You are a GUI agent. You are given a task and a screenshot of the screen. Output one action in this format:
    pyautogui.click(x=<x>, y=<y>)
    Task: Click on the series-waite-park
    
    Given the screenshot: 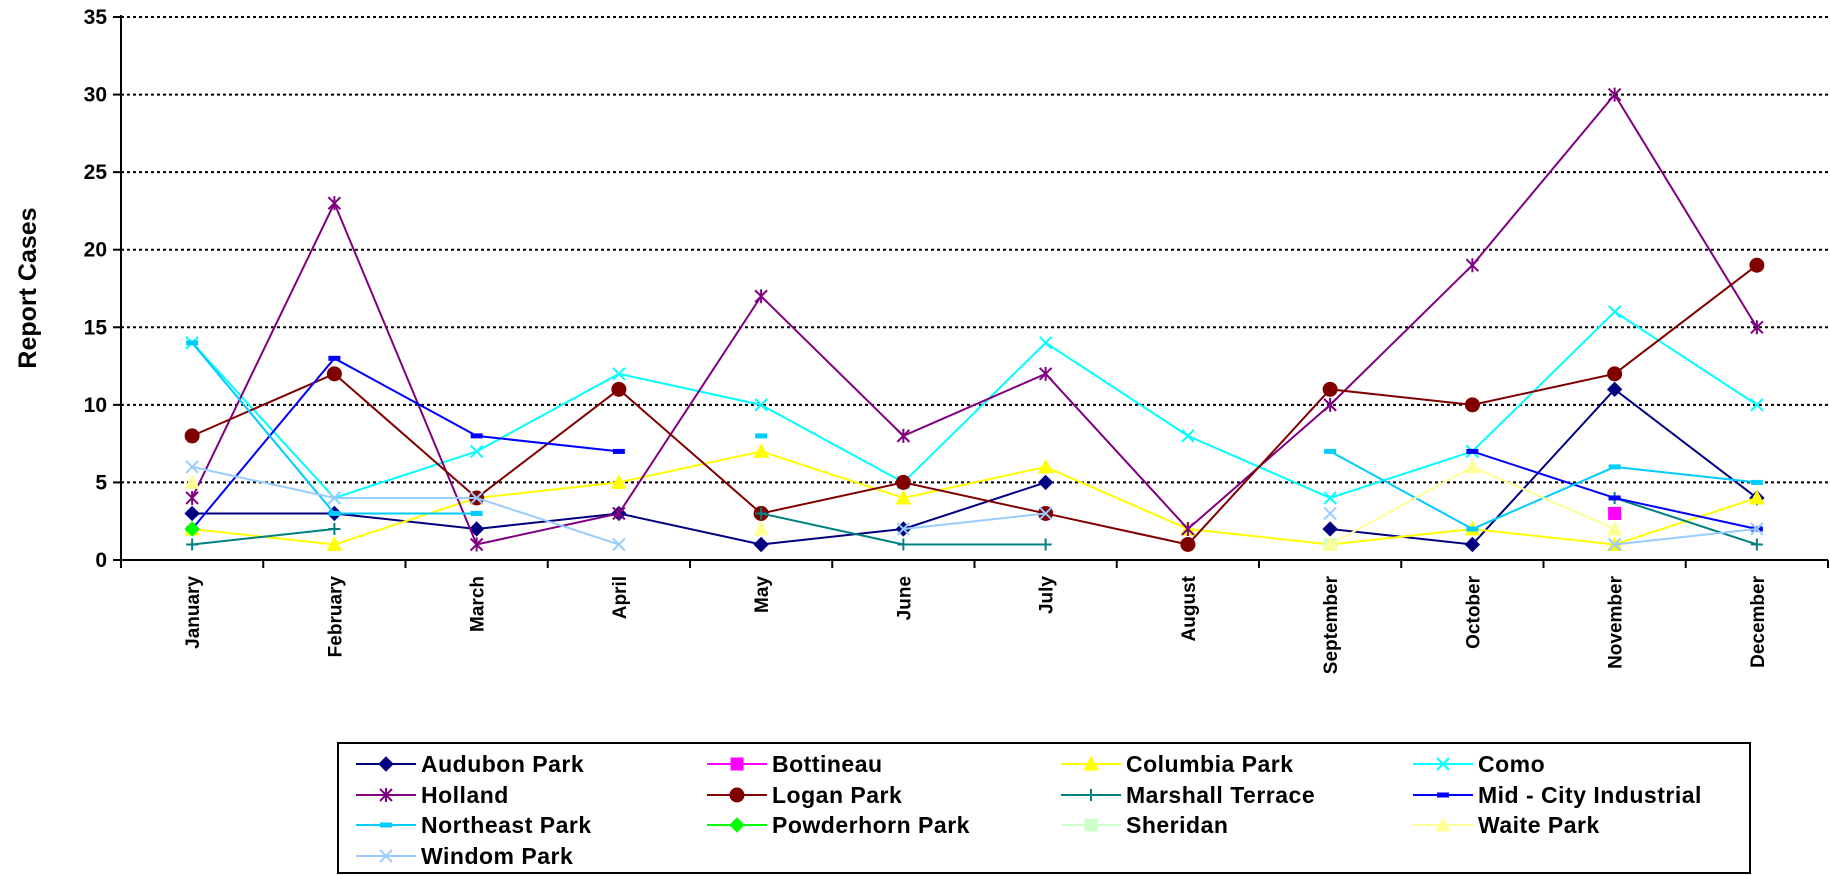 What is the action you would take?
    pyautogui.click(x=903, y=504)
    